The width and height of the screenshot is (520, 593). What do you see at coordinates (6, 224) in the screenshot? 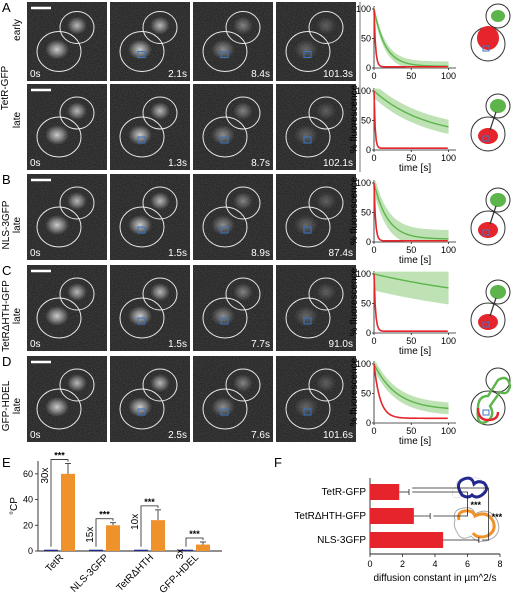
I see `row-label-b-construct: NLS-3GFP` at bounding box center [6, 224].